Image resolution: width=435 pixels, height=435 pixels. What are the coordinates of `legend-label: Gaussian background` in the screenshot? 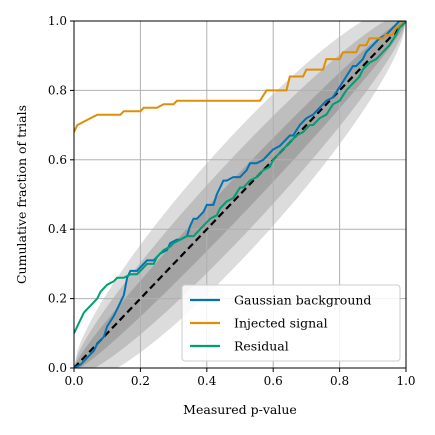 It's located at (302, 300).